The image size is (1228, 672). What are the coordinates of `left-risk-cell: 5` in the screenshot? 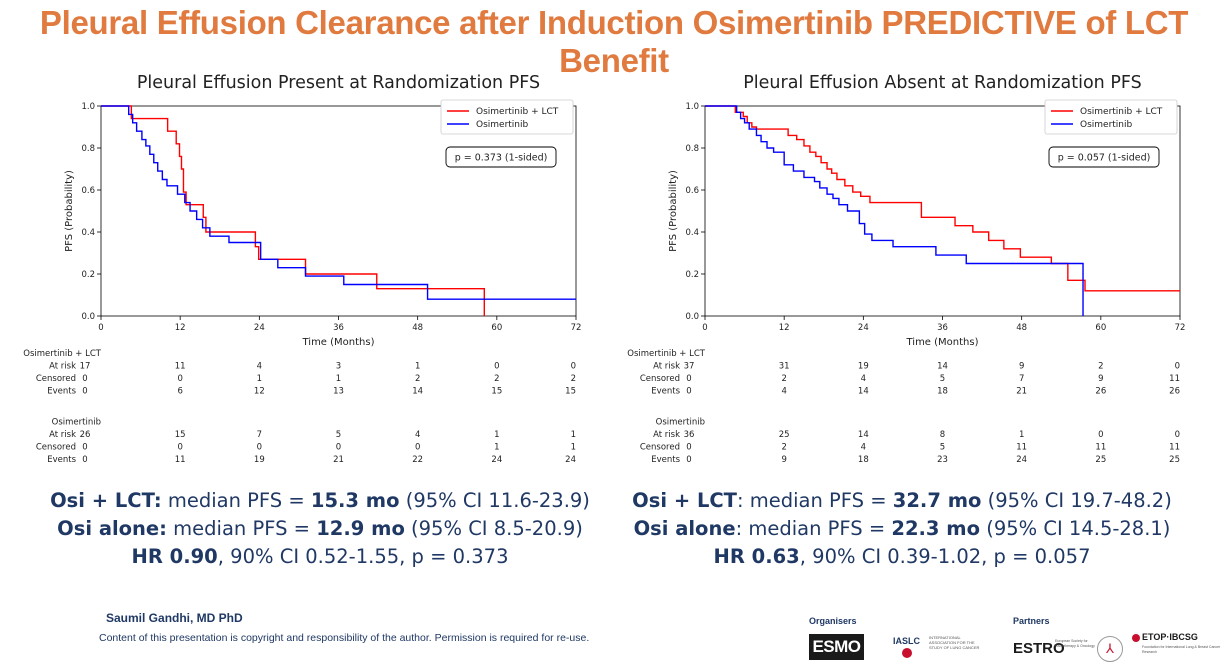 It's located at (338, 435).